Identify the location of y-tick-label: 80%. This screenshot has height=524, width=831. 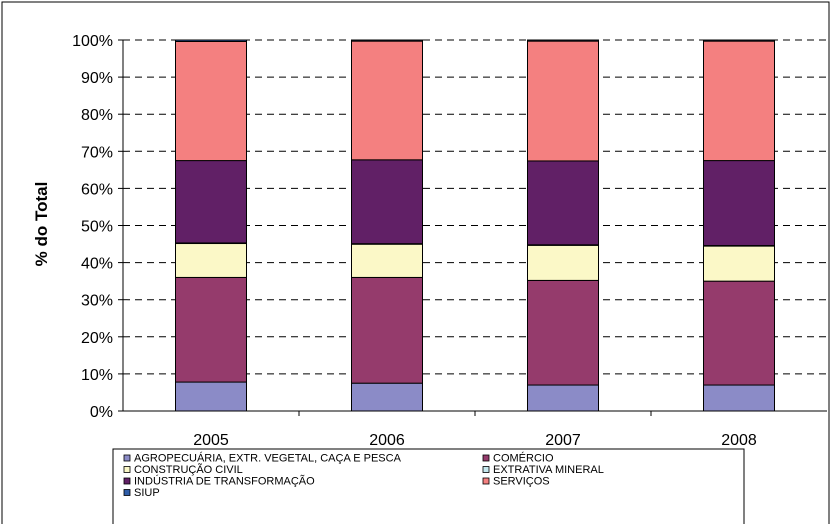
(97, 115).